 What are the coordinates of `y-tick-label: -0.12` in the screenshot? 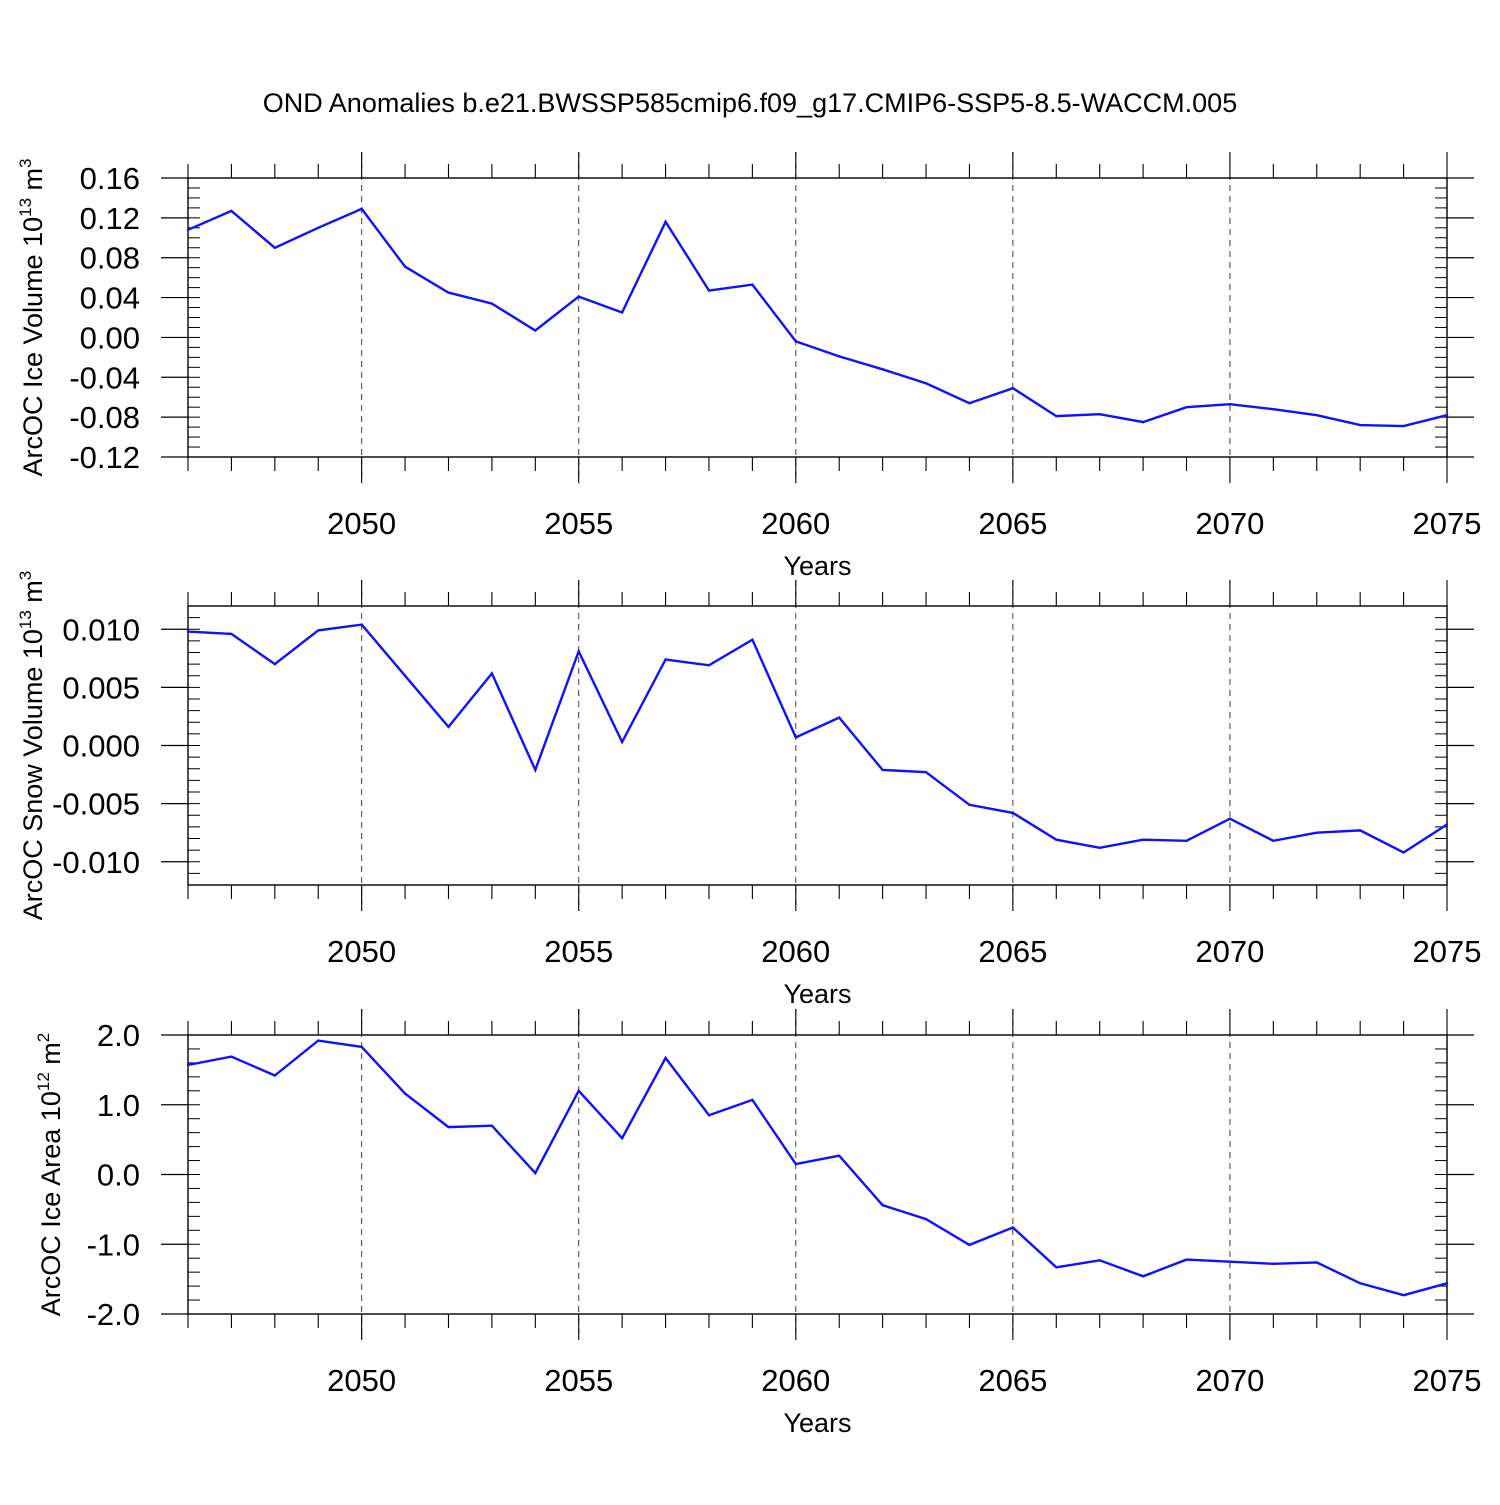 It's located at (104, 457).